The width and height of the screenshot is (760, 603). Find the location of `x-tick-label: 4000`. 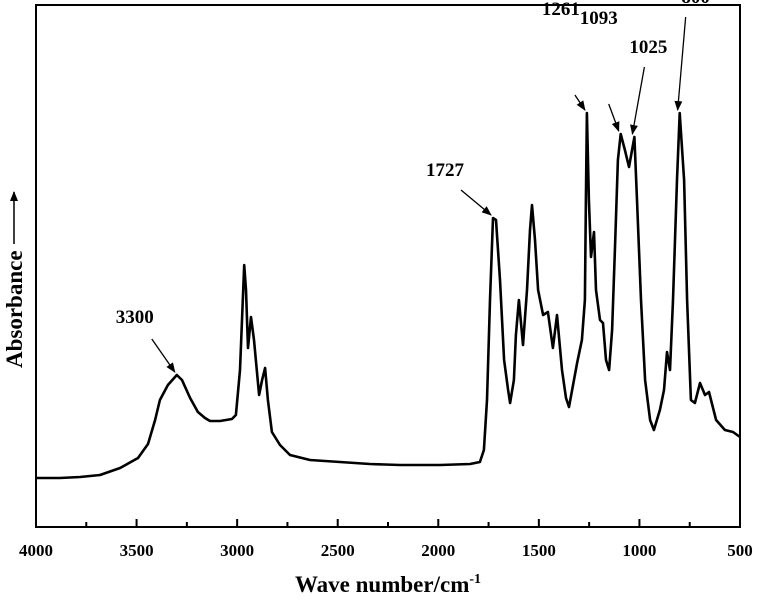

x-tick-label: 4000 is located at coordinates (36, 550).